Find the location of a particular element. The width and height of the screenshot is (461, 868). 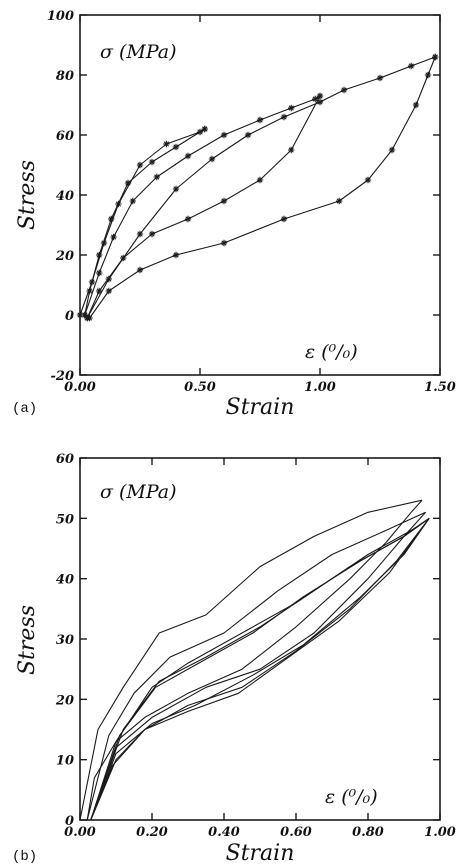

panel-label-b: (b) is located at coordinates (24, 857).